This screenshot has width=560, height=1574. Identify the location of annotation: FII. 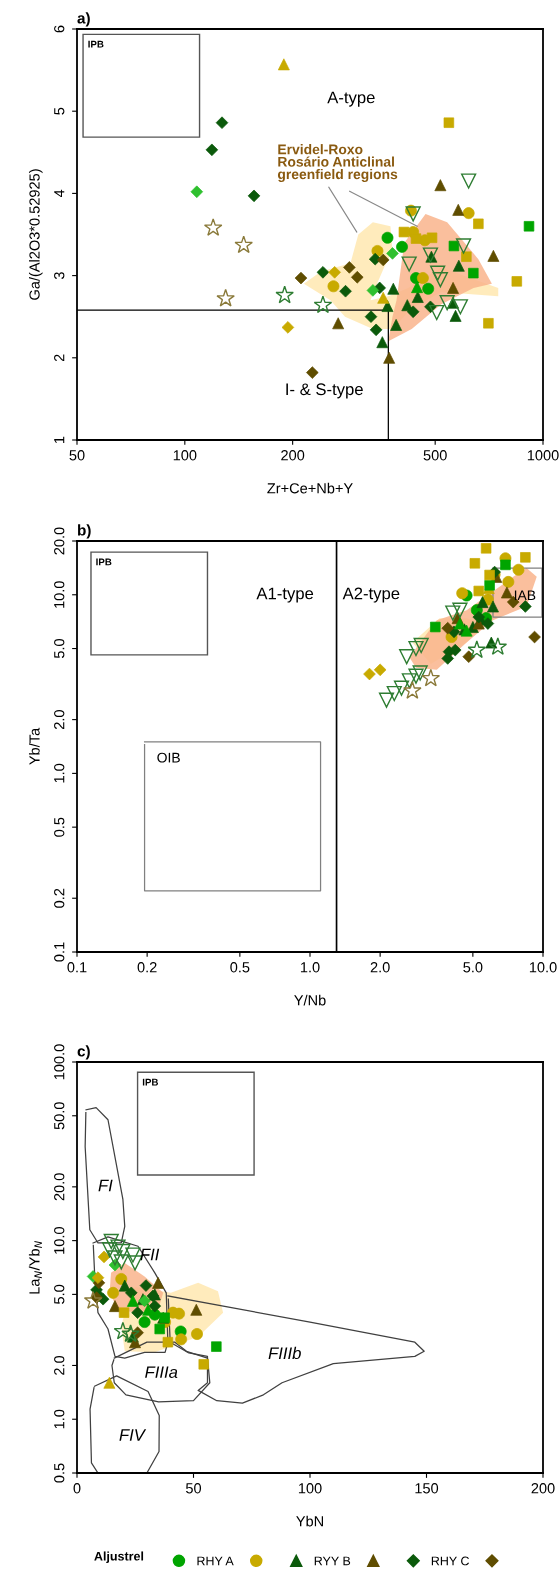
(150, 1254).